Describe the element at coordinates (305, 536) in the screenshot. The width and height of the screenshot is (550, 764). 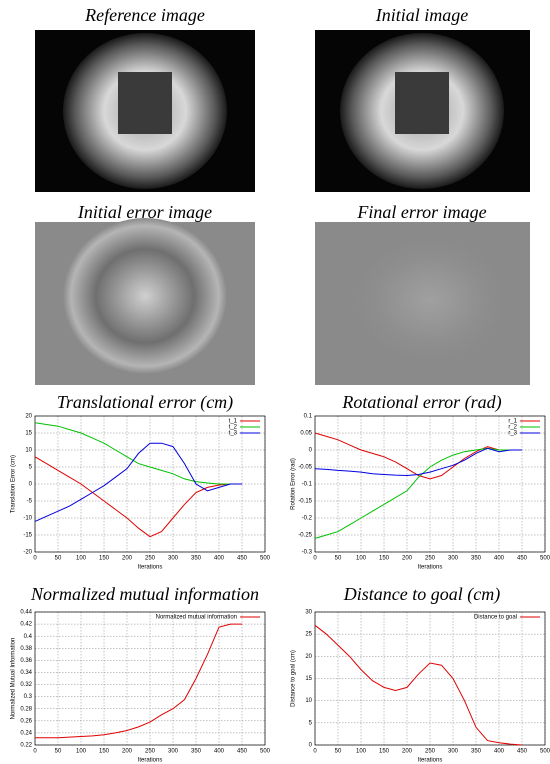
I see `y-tick-label: -0.25` at that location.